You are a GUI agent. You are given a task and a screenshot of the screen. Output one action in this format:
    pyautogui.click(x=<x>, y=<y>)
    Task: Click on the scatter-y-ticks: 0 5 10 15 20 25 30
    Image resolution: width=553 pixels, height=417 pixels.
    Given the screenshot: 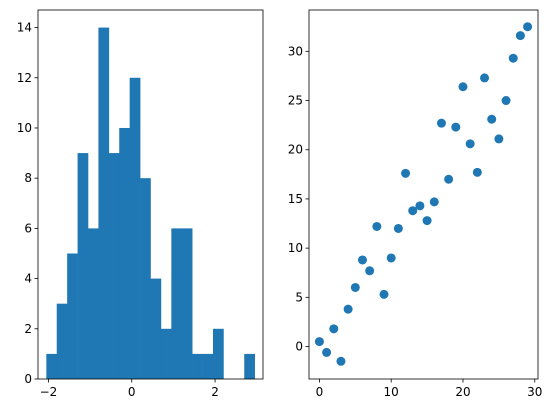 What is the action you would take?
    pyautogui.click(x=298, y=199)
    